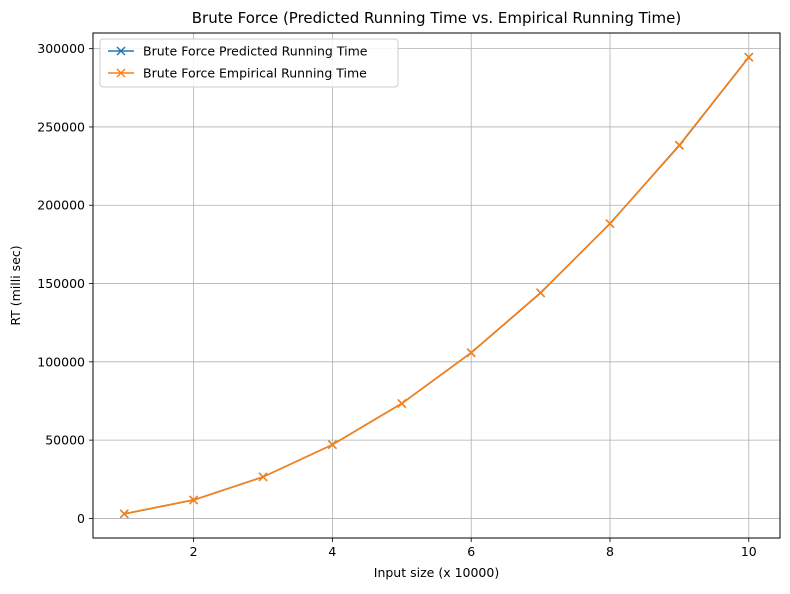 The width and height of the screenshot is (790, 594). Describe the element at coordinates (471, 551) in the screenshot. I see `x-tick-label: 6` at that location.